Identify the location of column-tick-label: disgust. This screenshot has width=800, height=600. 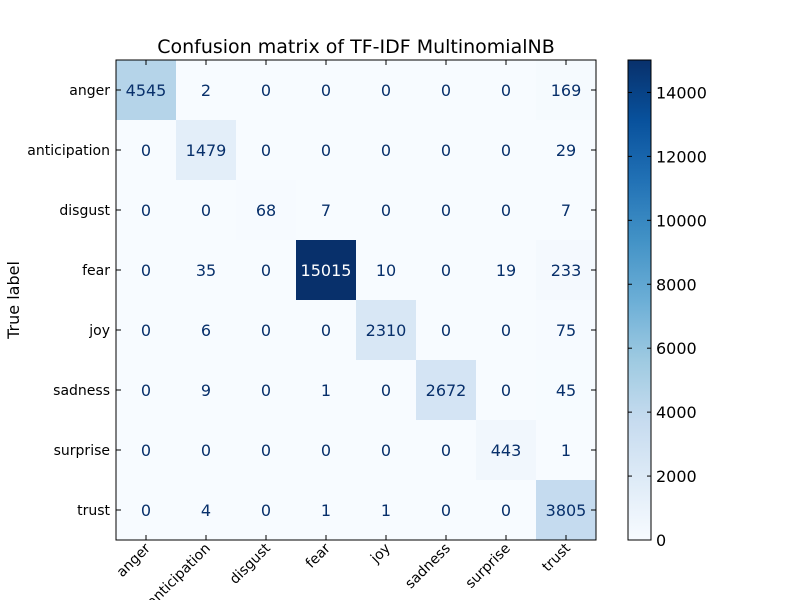
(250, 563).